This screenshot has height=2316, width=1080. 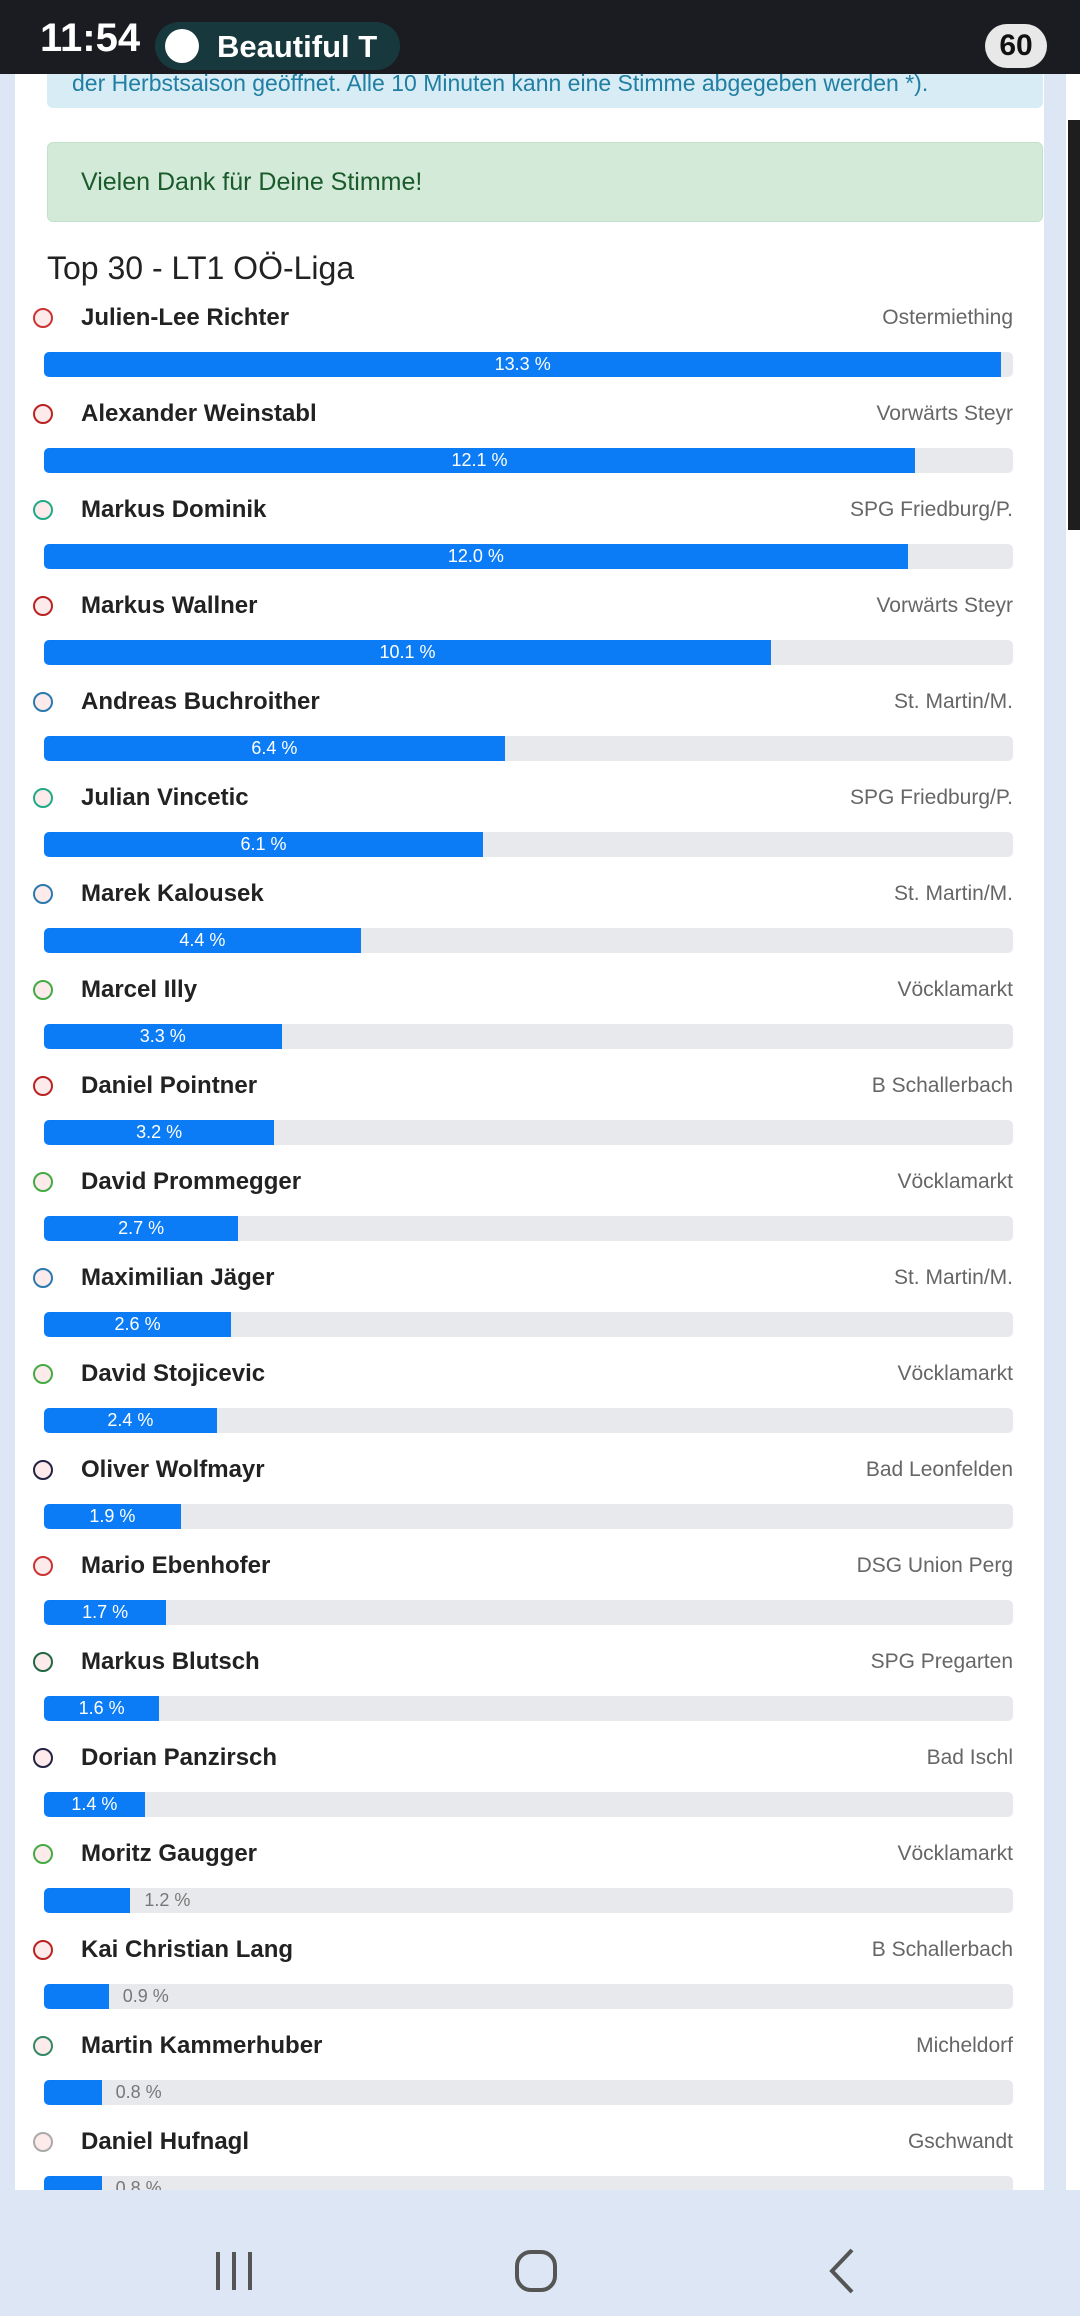 What do you see at coordinates (528, 1324) in the screenshot?
I see `bar-track: 2.6 %` at bounding box center [528, 1324].